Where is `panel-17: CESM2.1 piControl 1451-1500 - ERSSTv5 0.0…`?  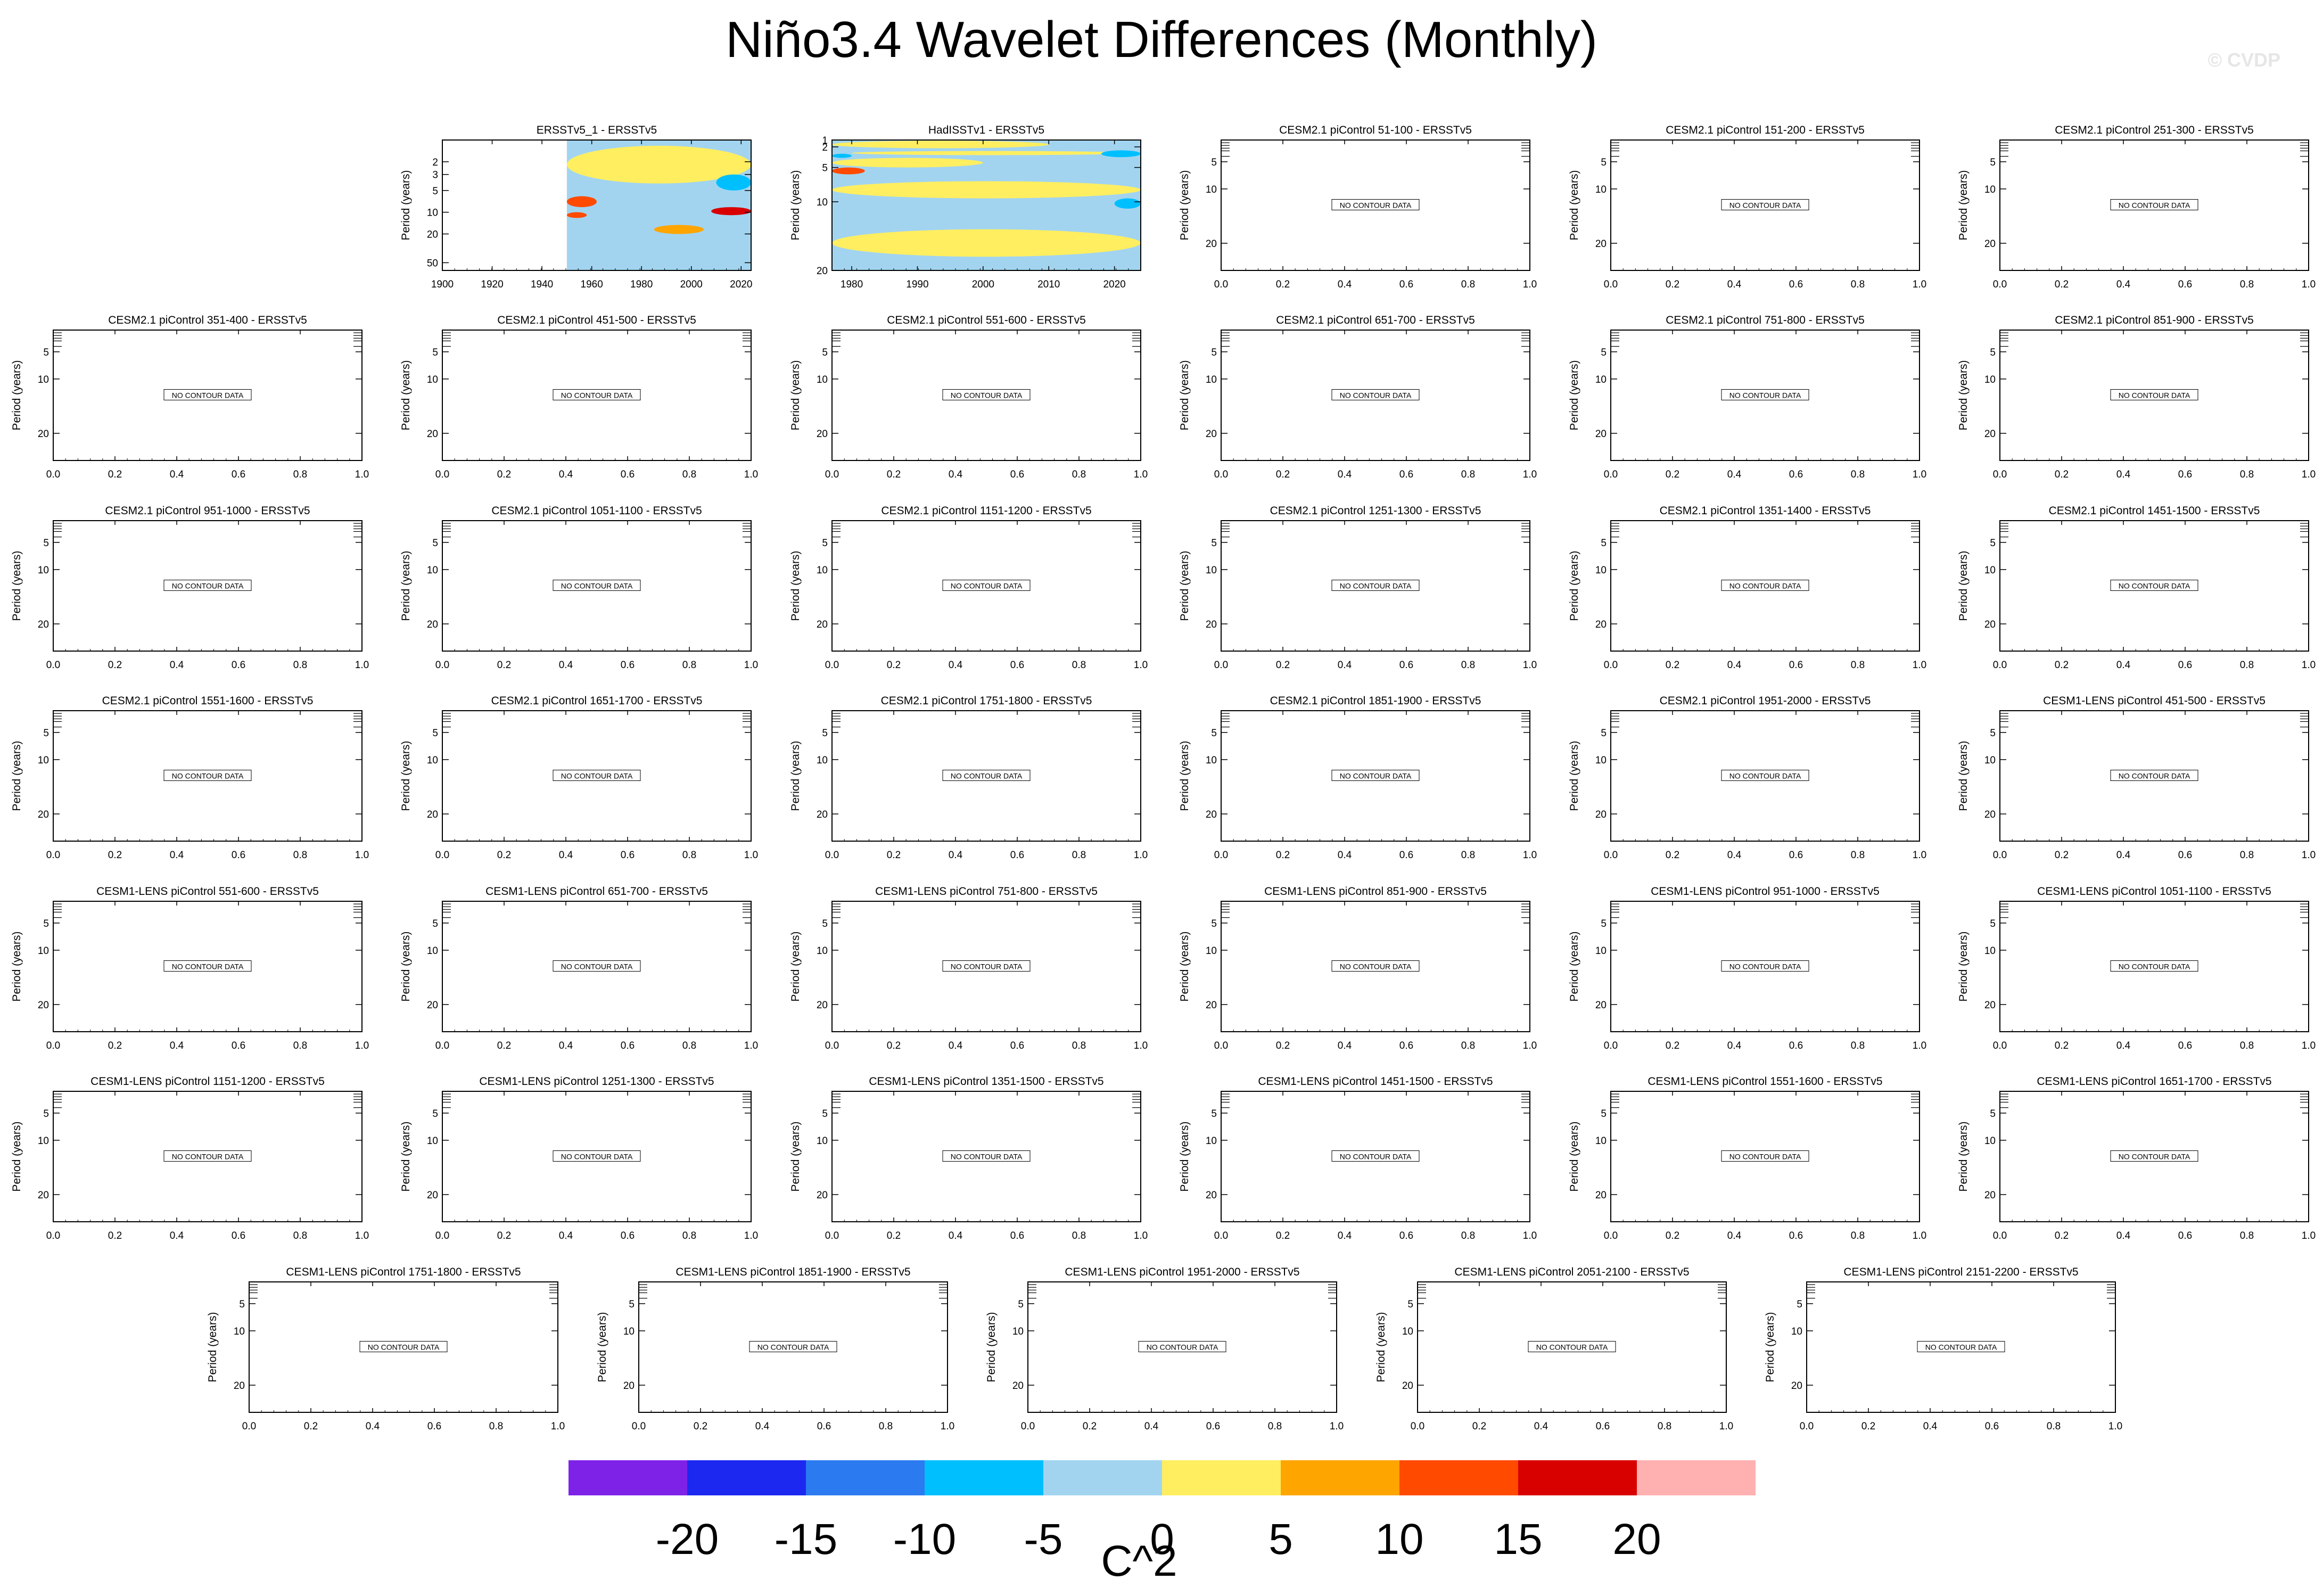 panel-17: CESM2.1 piControl 1451-1500 - ERSSTv5 0.0… is located at coordinates (2135, 584).